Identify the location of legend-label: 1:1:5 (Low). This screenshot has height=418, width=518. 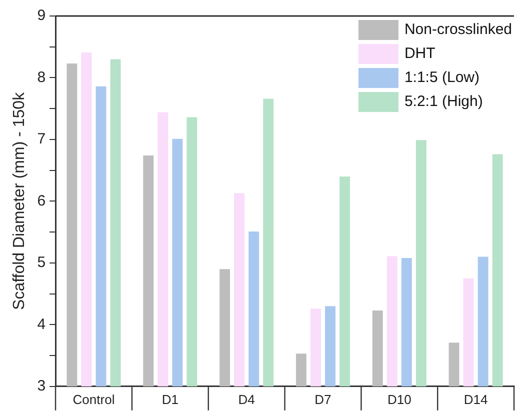
(442, 77).